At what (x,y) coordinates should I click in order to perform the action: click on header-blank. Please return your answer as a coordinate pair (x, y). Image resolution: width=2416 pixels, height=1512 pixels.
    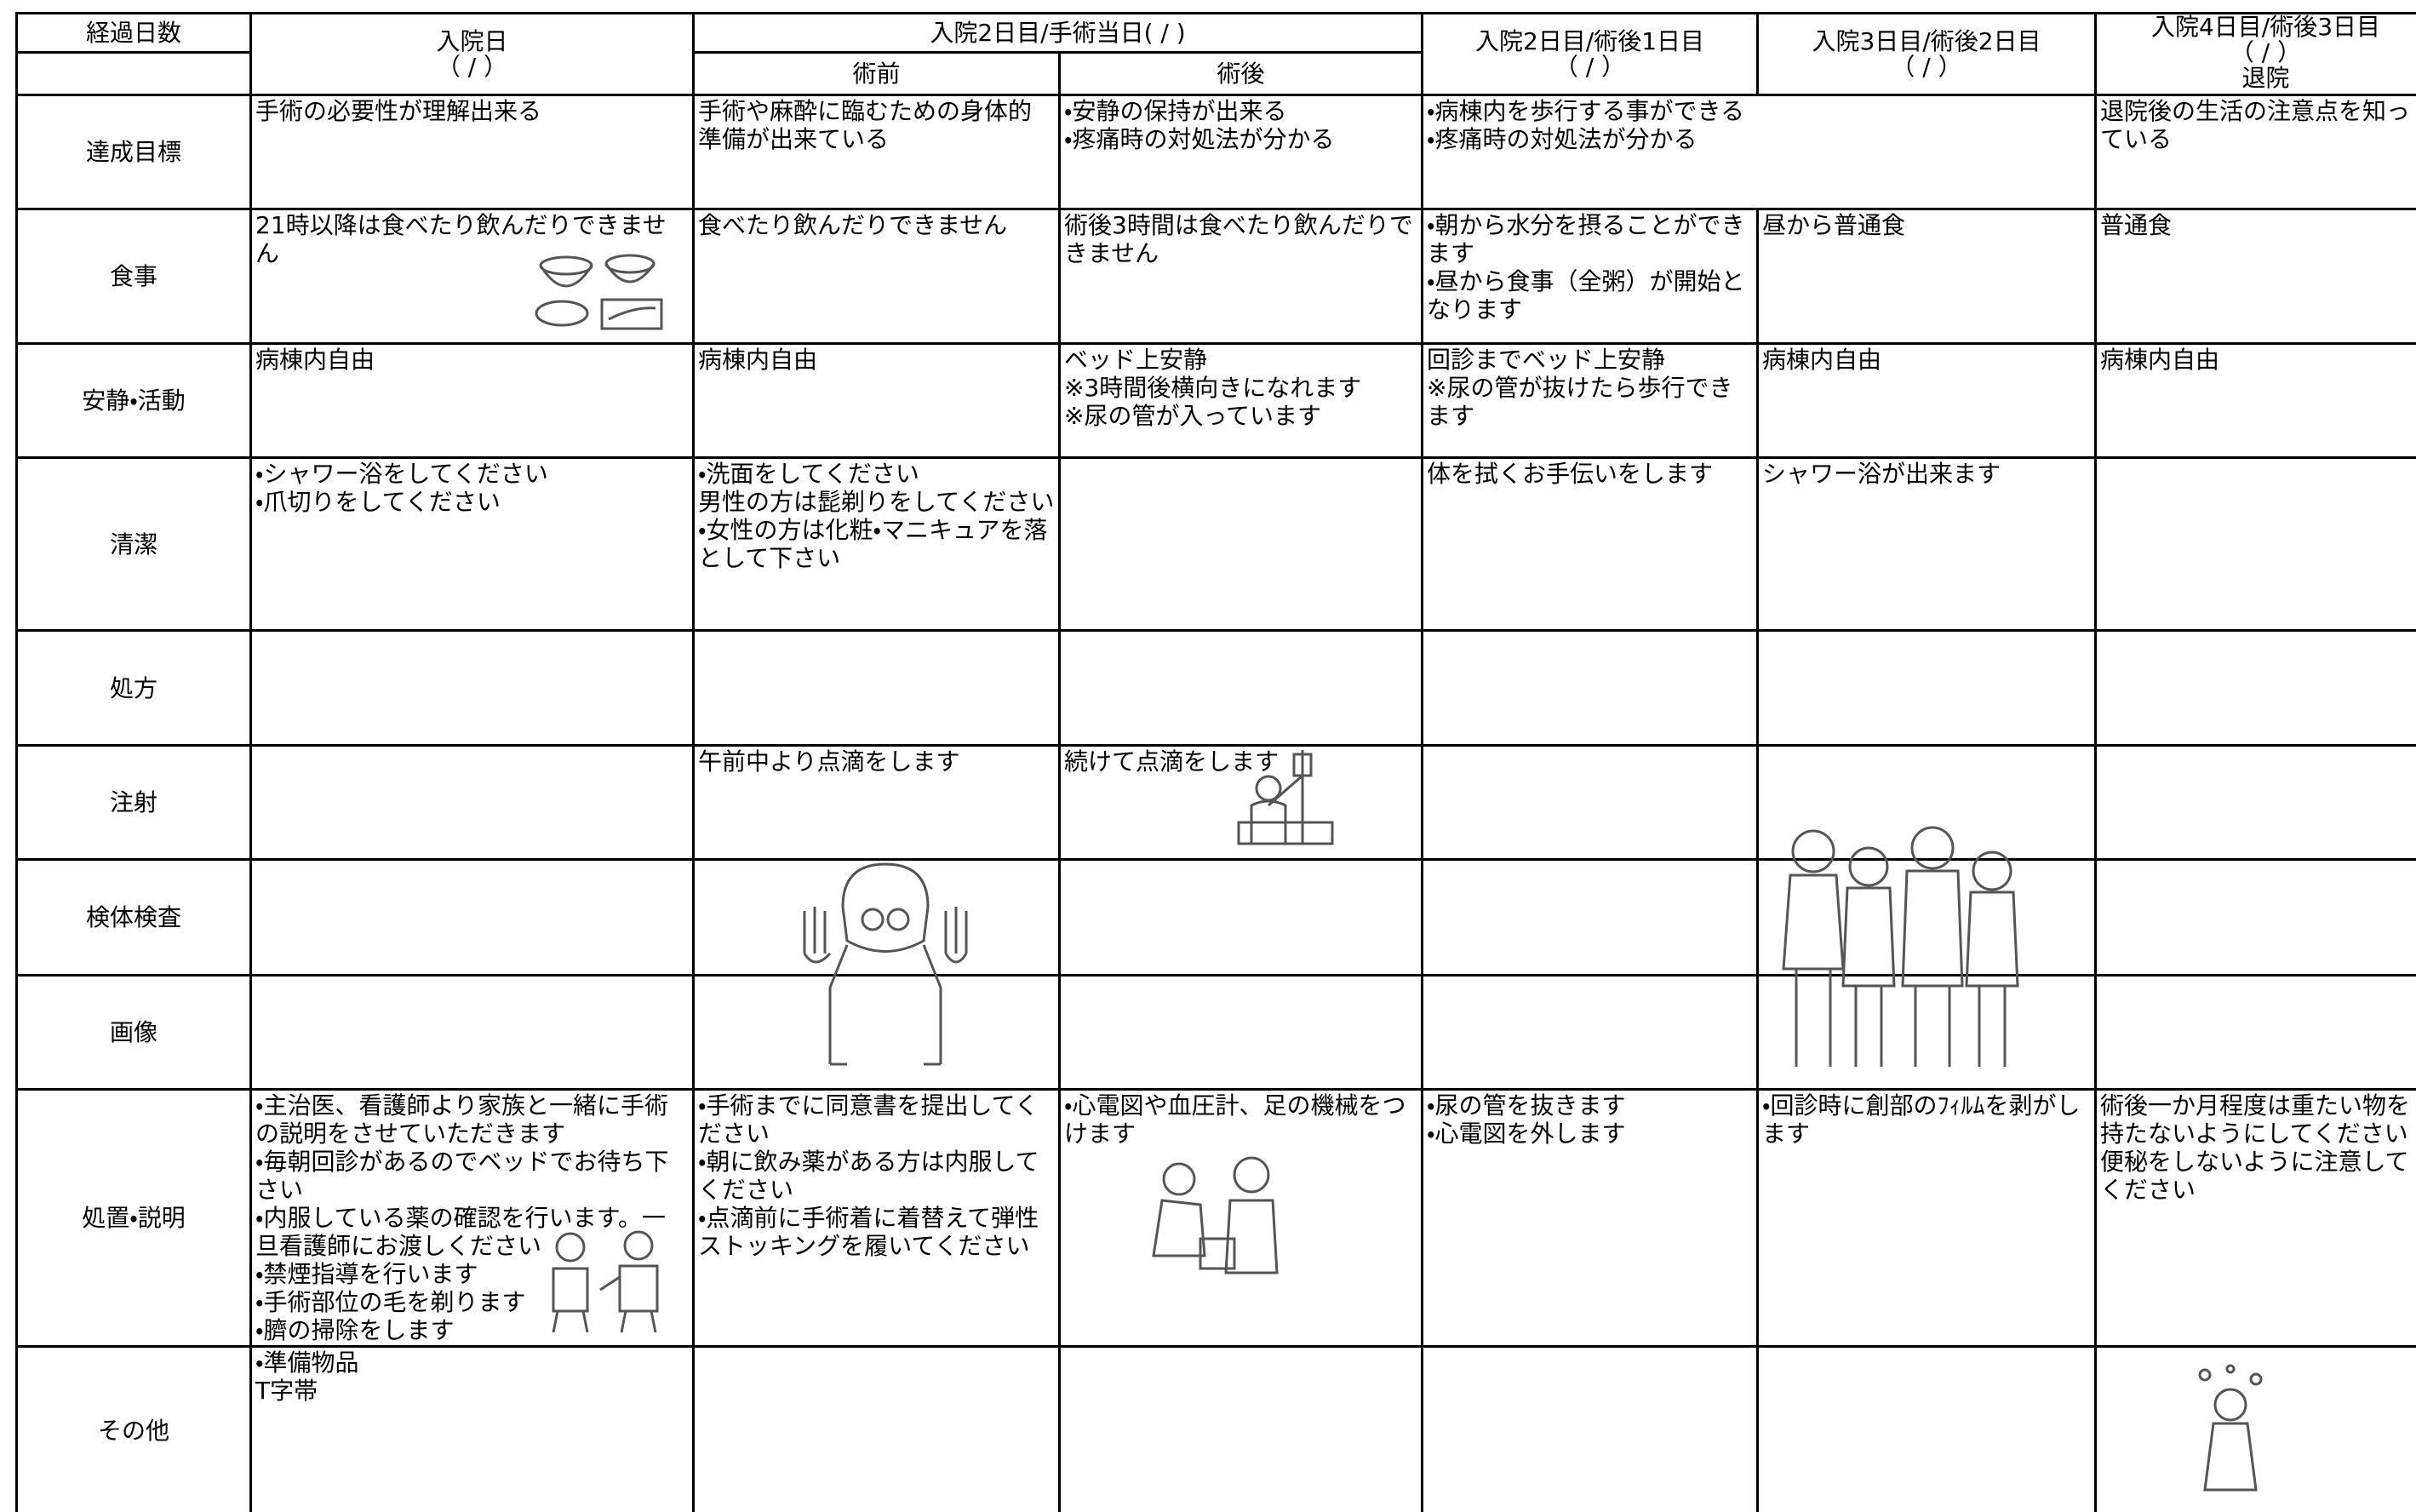
    Looking at the image, I should click on (133, 73).